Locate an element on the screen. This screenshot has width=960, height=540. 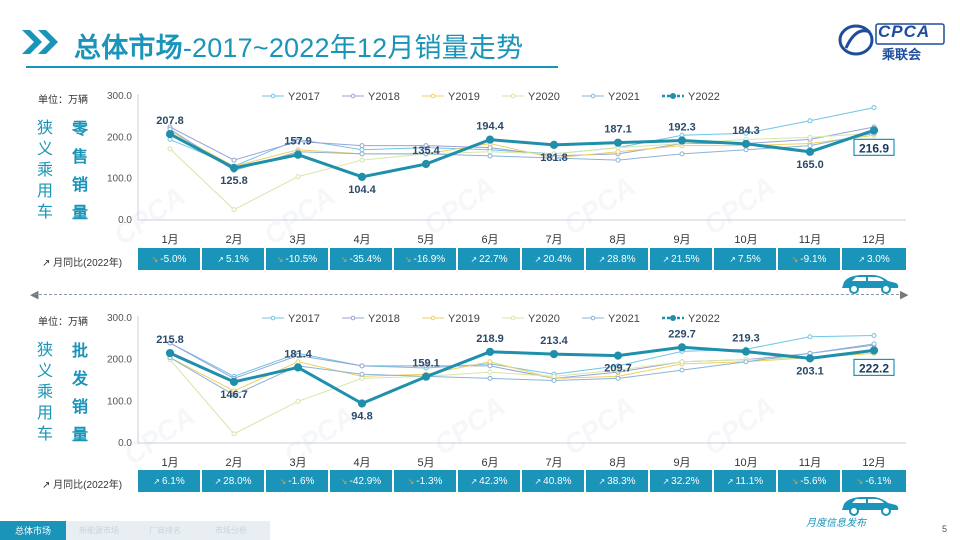
yoy-cell: ↗ 42.3% is located at coordinates (490, 481).